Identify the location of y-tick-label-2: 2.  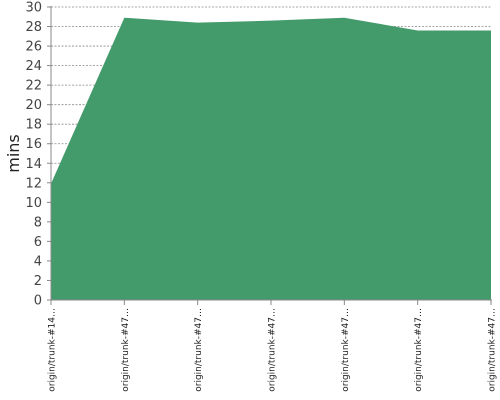
(38, 281).